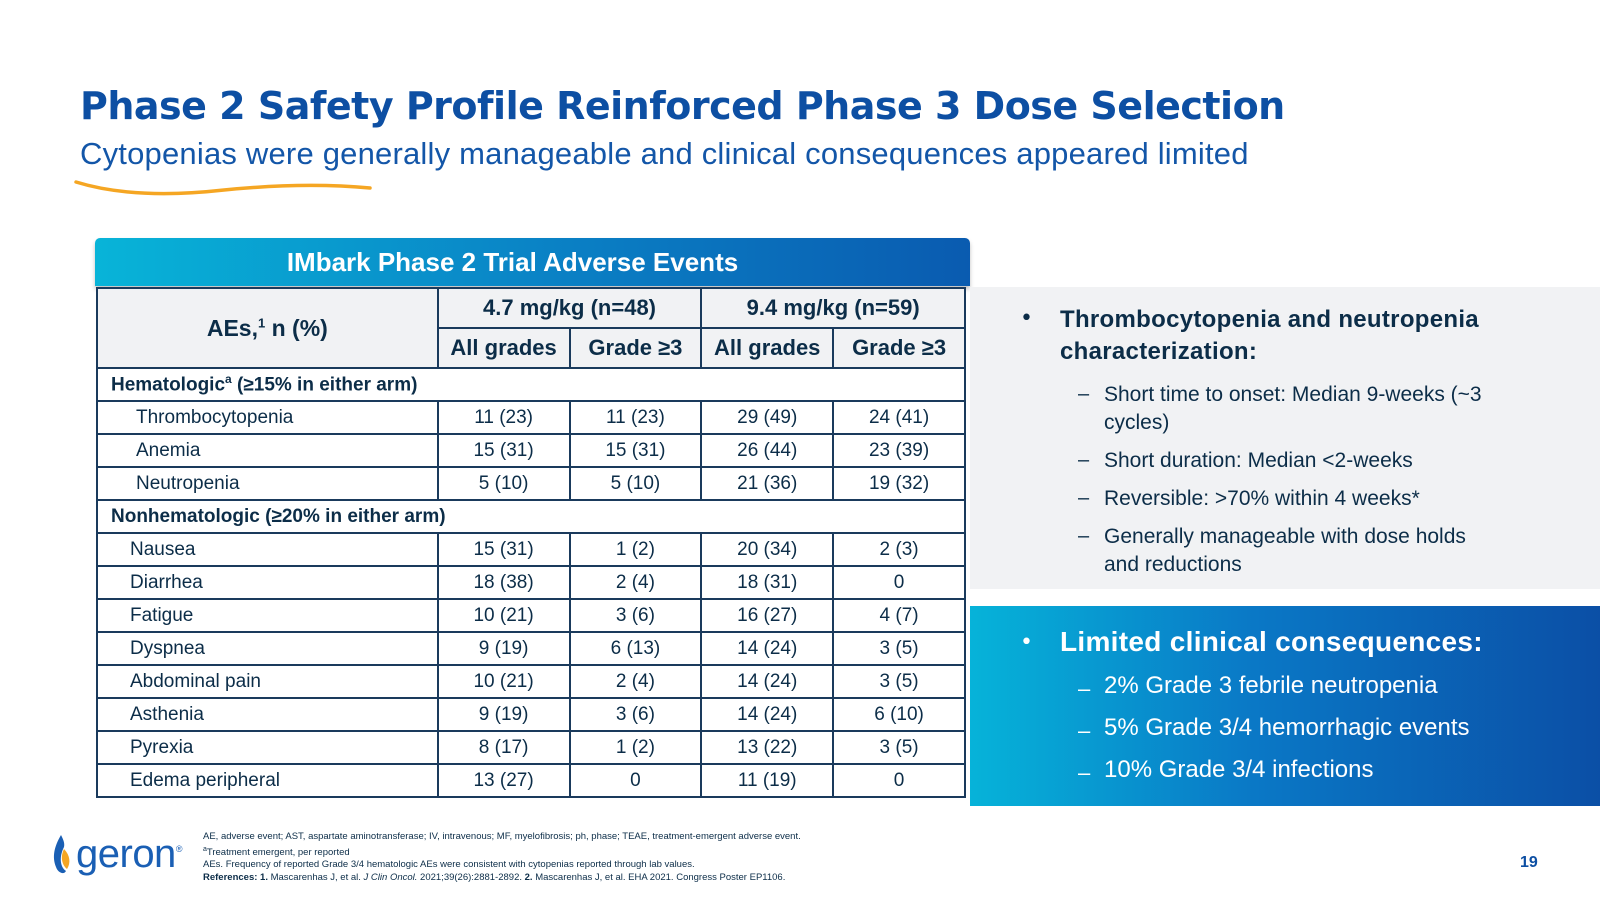 This screenshot has height=900, width=1600. I want to click on table-row: Asthenia 9 (19) 3 (6) 14 (24) 6 (10), so click(531, 714).